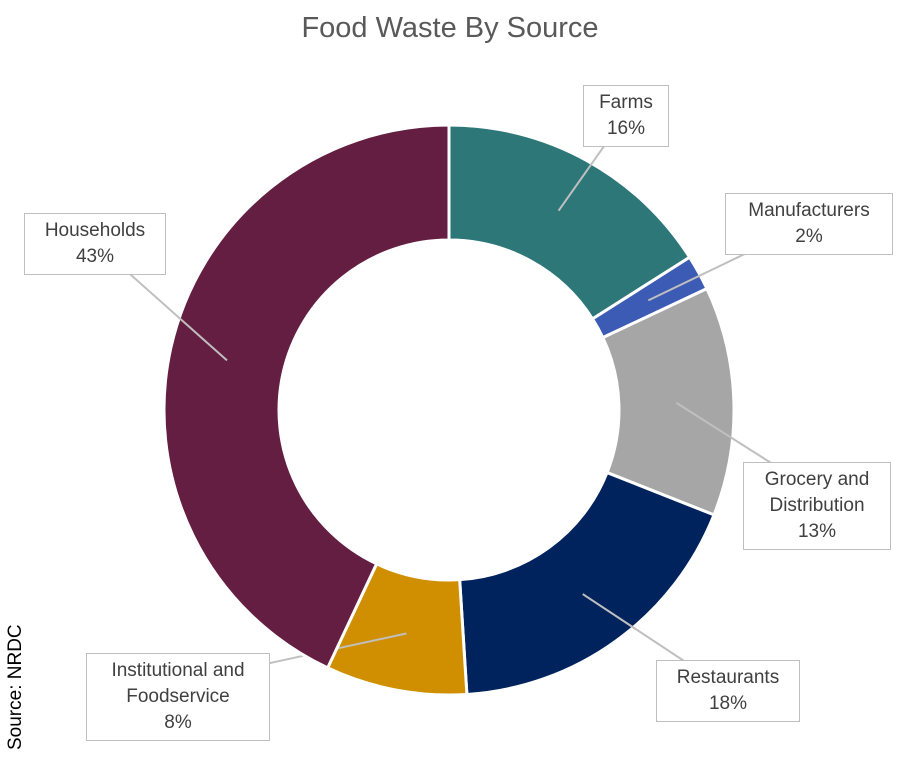  I want to click on value-label: 18%, so click(728, 703).